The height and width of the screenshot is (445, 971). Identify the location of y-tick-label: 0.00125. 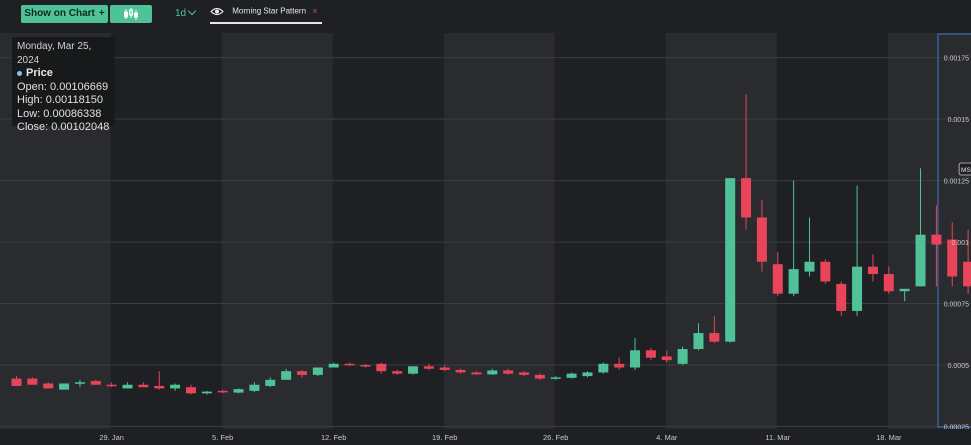
(956, 182).